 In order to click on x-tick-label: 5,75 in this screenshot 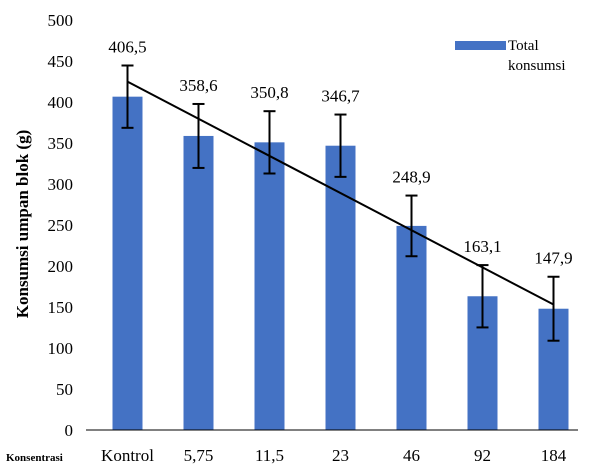, I will do `click(199, 455)`.